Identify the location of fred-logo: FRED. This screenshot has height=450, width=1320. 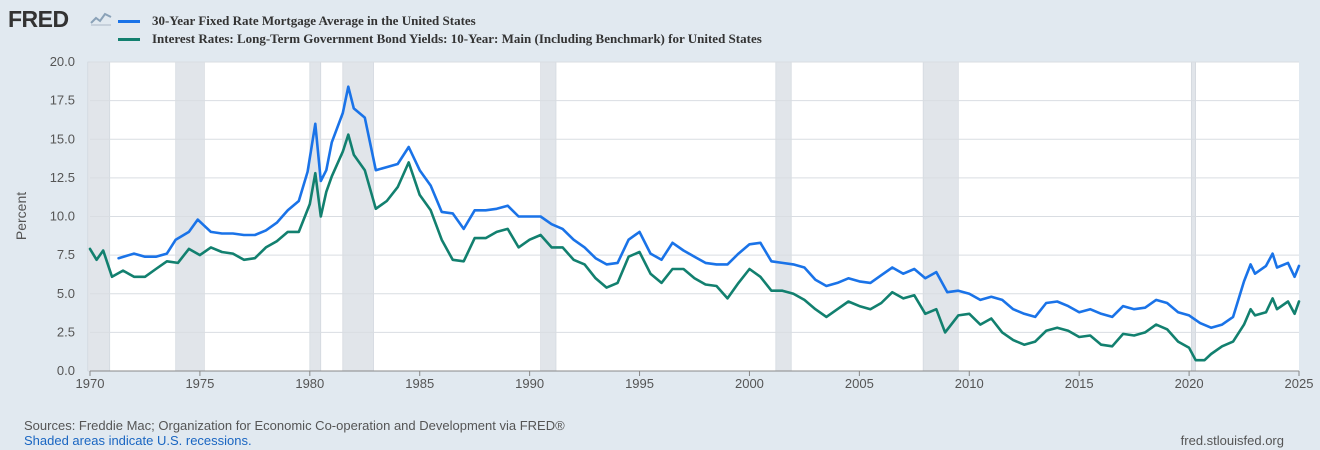
(38, 19).